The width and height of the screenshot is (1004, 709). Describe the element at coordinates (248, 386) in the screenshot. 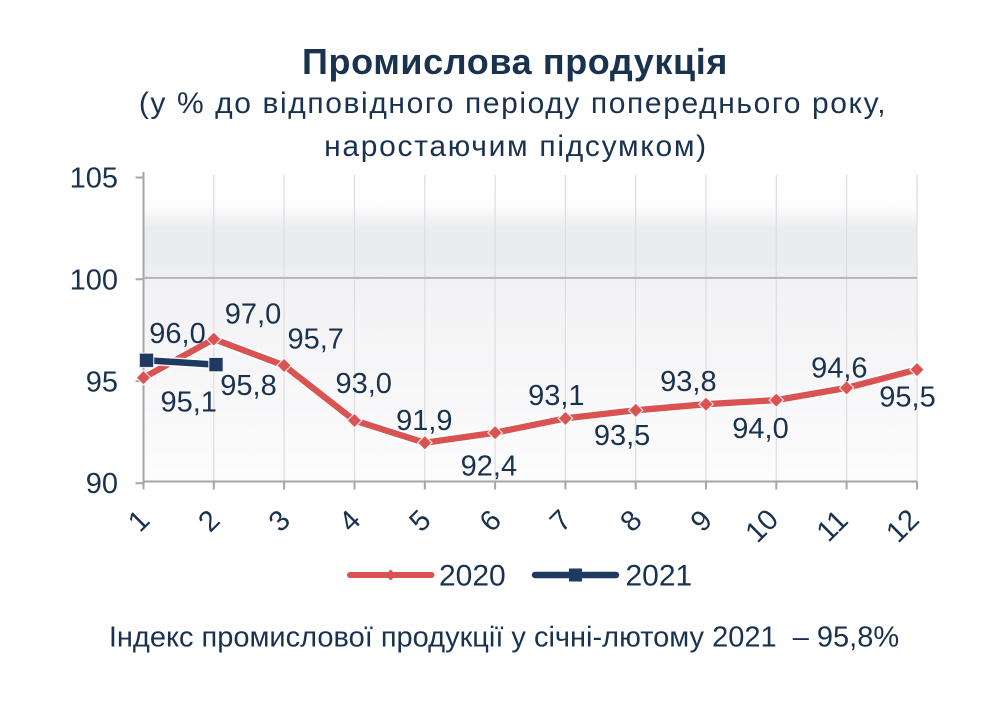

I see `svg-text: 95,8` at that location.